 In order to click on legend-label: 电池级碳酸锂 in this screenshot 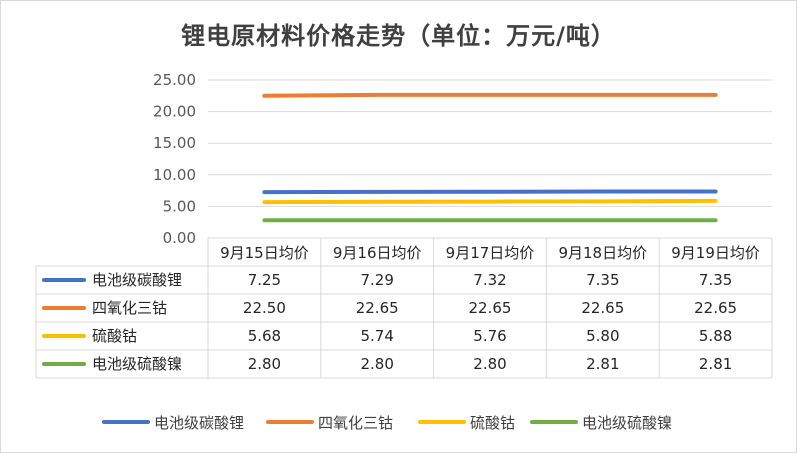, I will do `click(199, 423)`.